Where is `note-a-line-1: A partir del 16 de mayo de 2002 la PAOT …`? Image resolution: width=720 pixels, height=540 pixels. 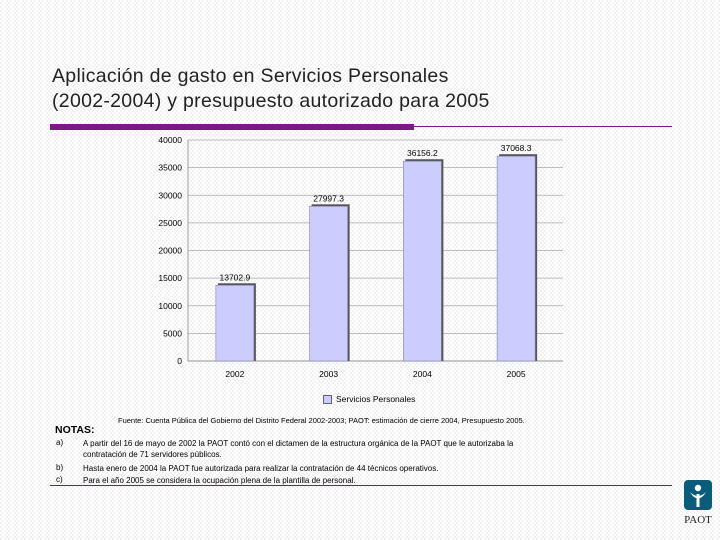 note-a-line-1: A partir del 16 de mayo de 2002 la PAOT … is located at coordinates (298, 443).